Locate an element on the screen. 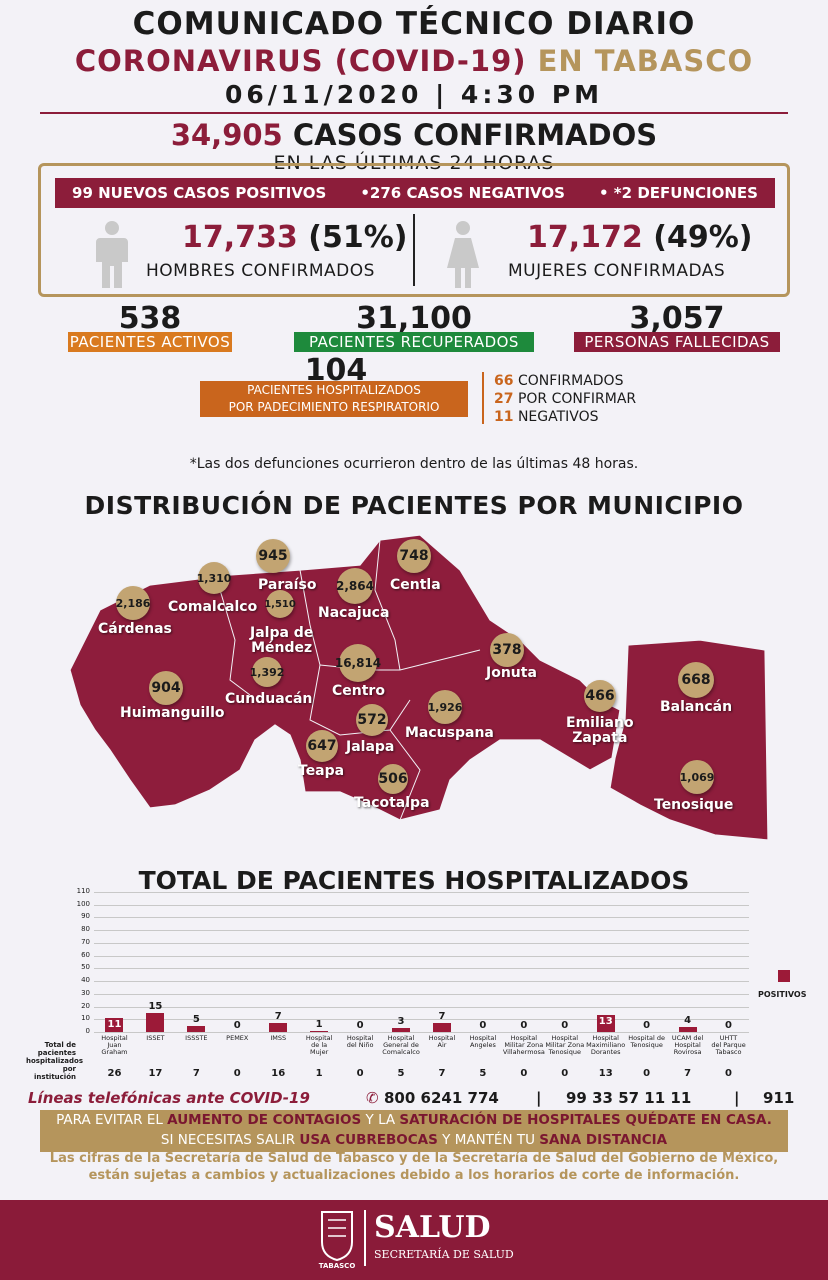 The height and width of the screenshot is (1280, 828). y-tick-label: 80 is located at coordinates (85, 929).